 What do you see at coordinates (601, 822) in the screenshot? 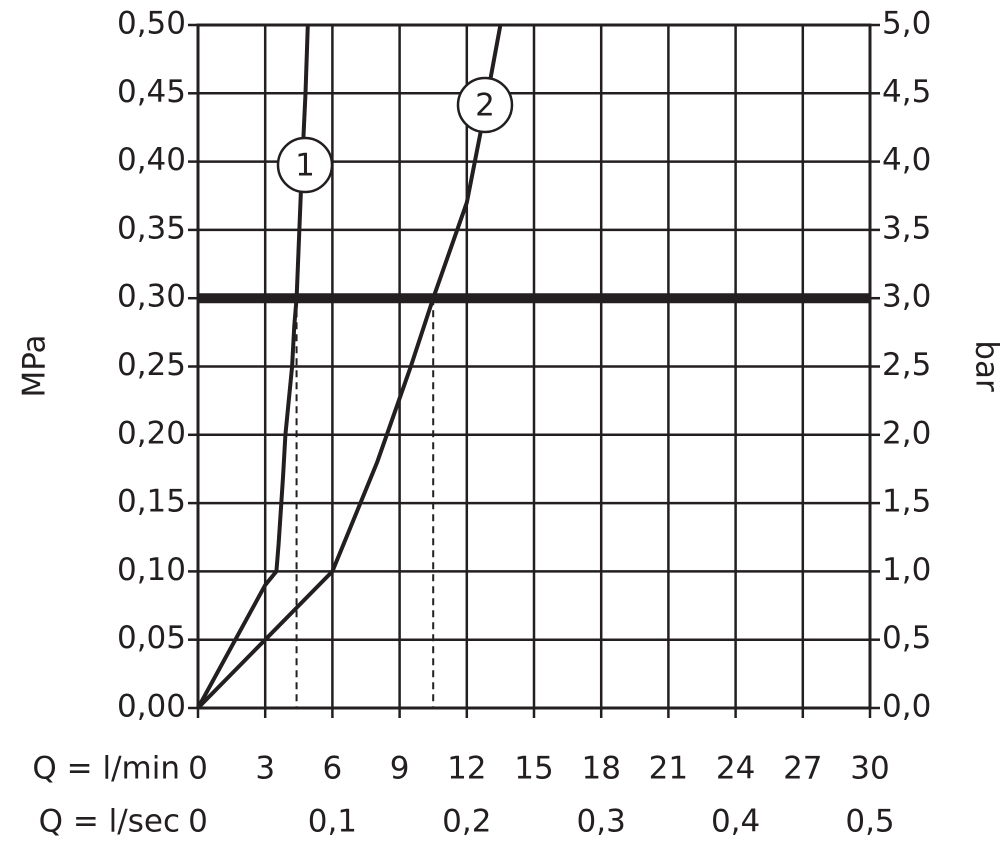
I see `x2-tick-label: 0,3` at bounding box center [601, 822].